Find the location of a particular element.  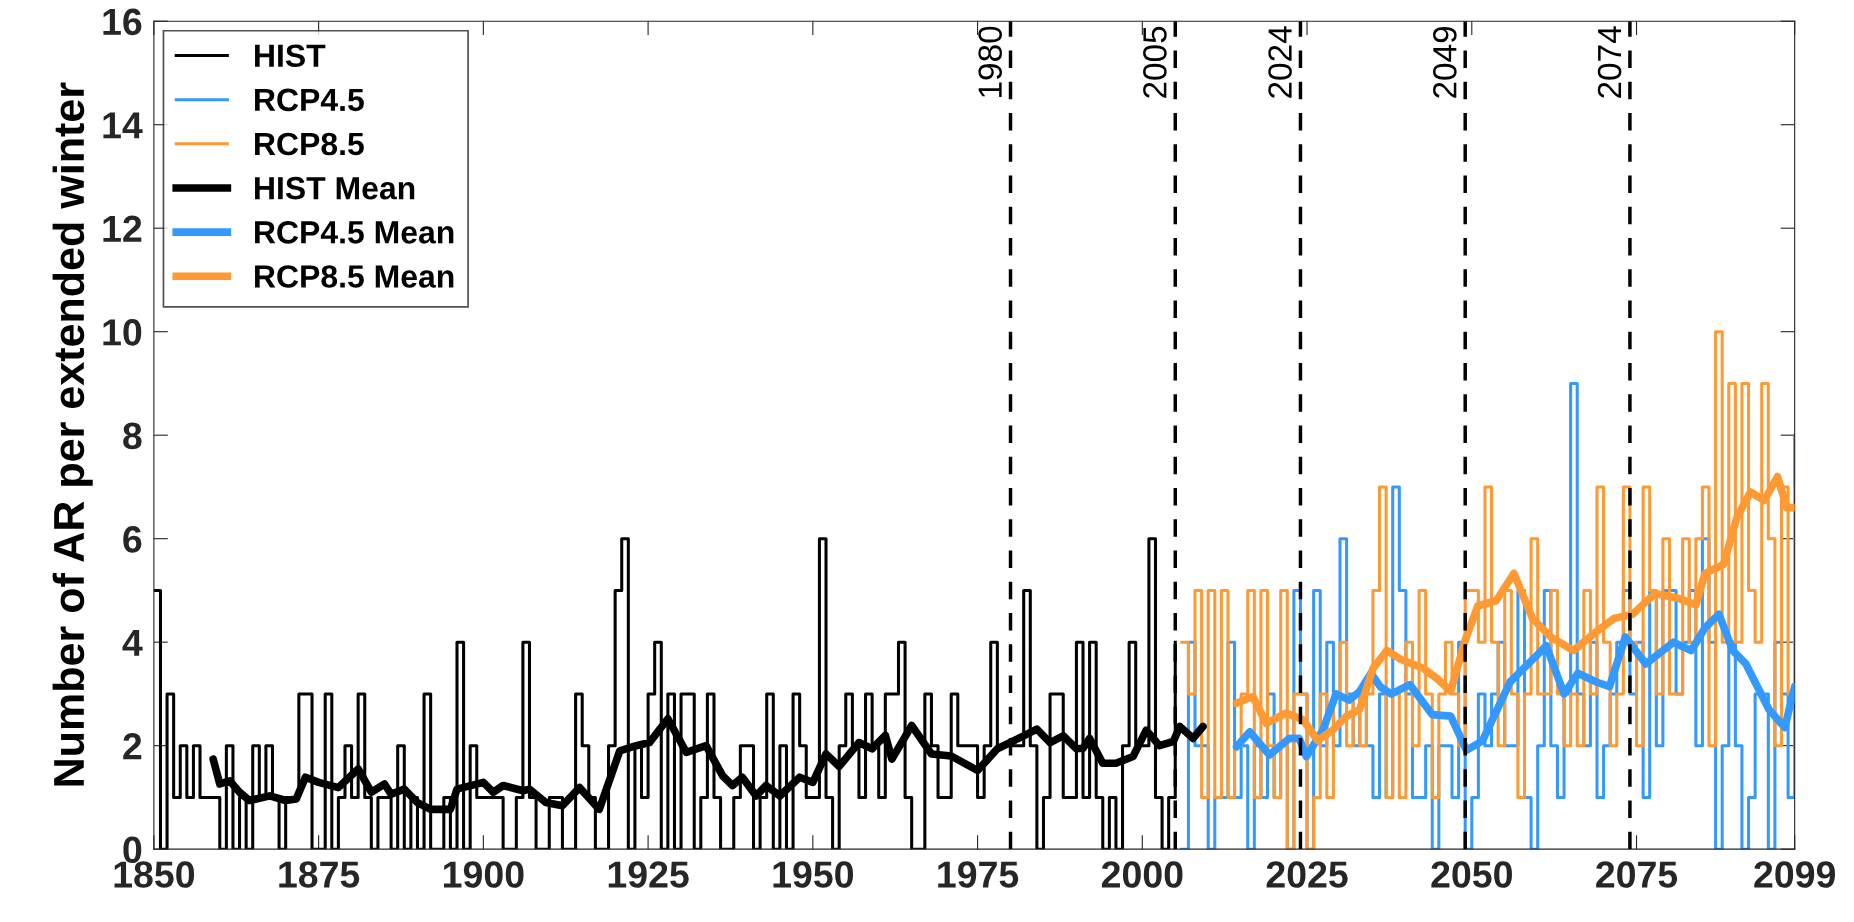

x-tick-label: 1875 is located at coordinates (319, 874).